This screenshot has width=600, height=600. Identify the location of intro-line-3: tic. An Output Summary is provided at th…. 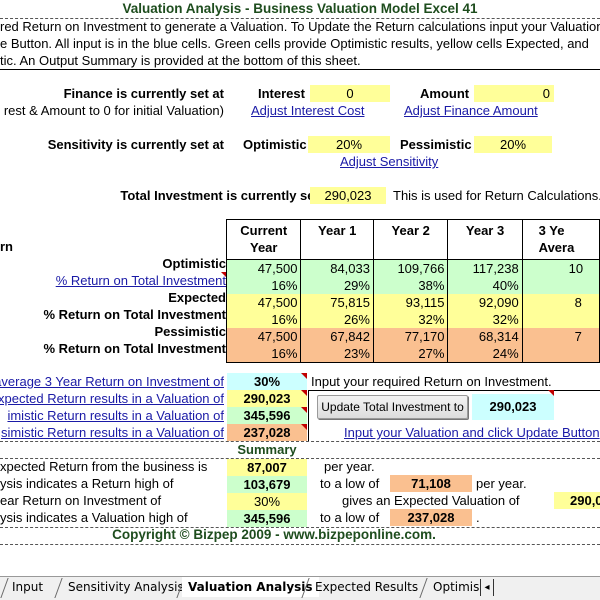
(180, 60).